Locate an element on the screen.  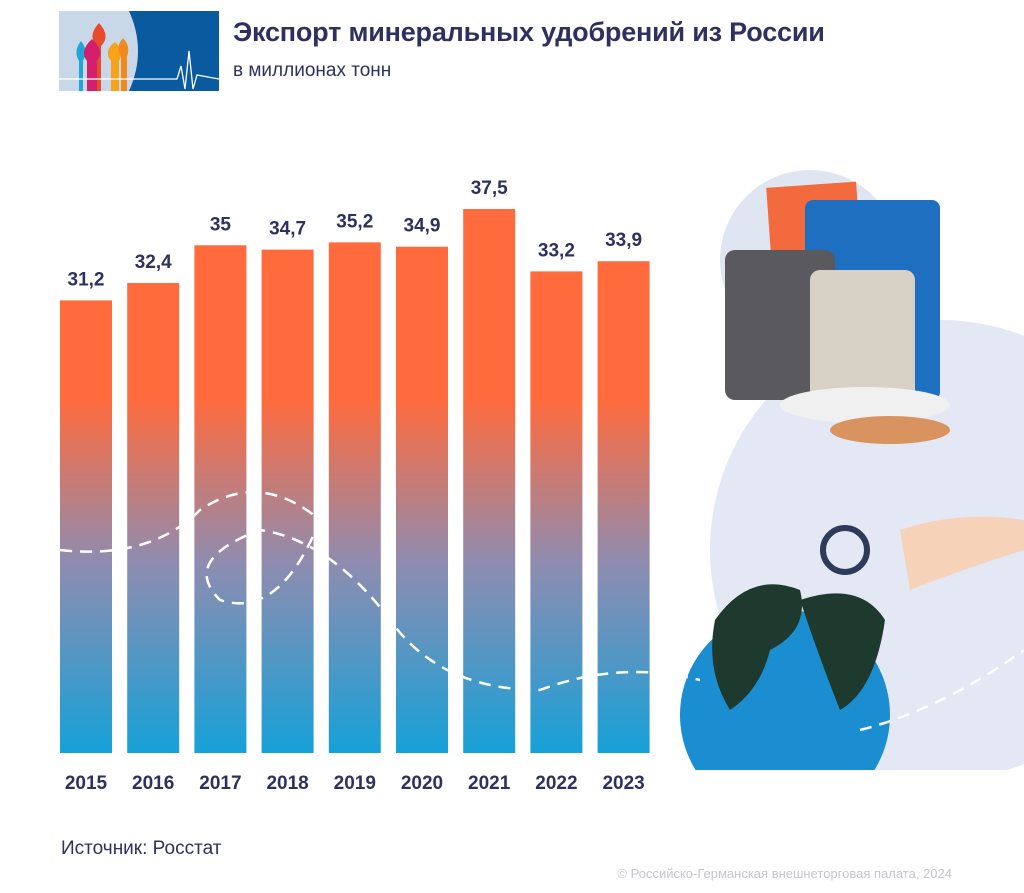
data-label: 32,4 is located at coordinates (153, 262).